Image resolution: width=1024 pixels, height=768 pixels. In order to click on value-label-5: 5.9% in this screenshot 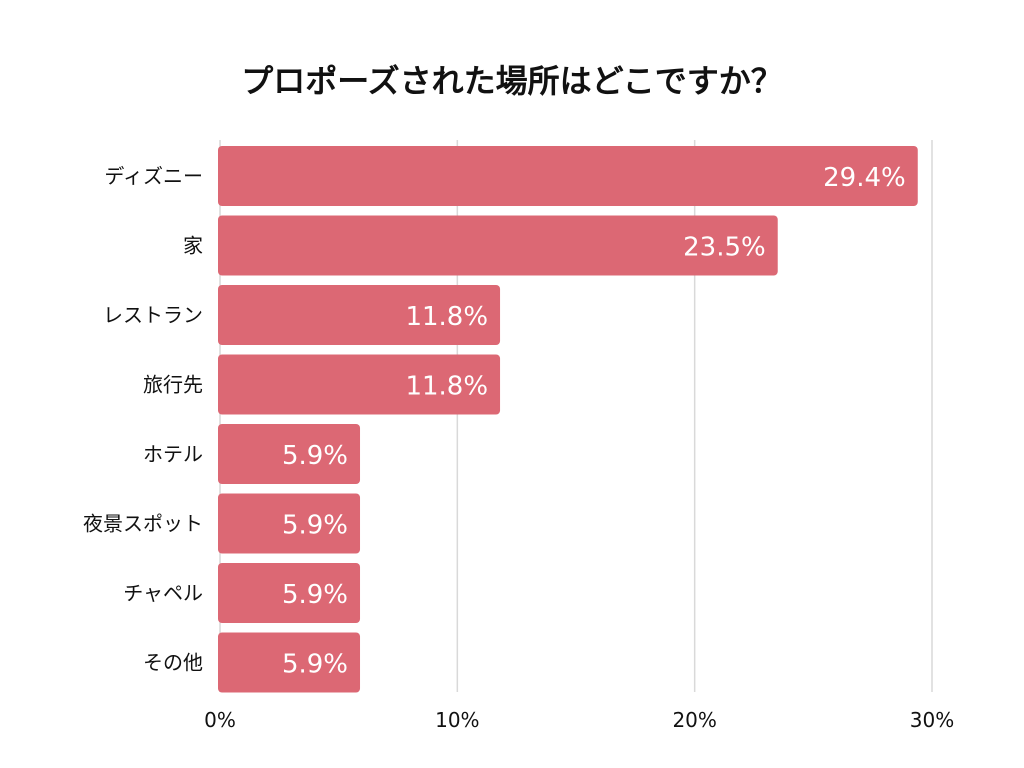, I will do `click(315, 526)`.